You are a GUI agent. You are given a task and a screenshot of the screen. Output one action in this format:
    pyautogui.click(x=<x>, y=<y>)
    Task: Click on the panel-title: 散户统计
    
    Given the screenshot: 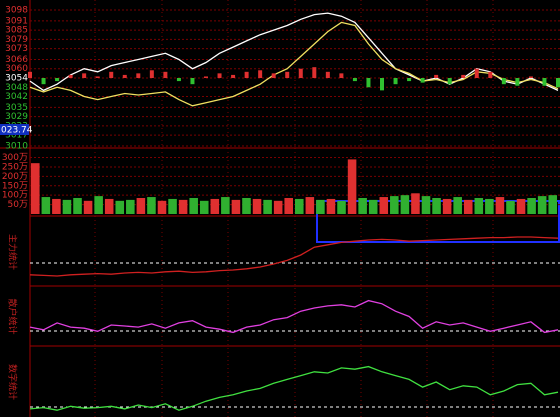 What is the action you would take?
    pyautogui.click(x=13, y=316)
    